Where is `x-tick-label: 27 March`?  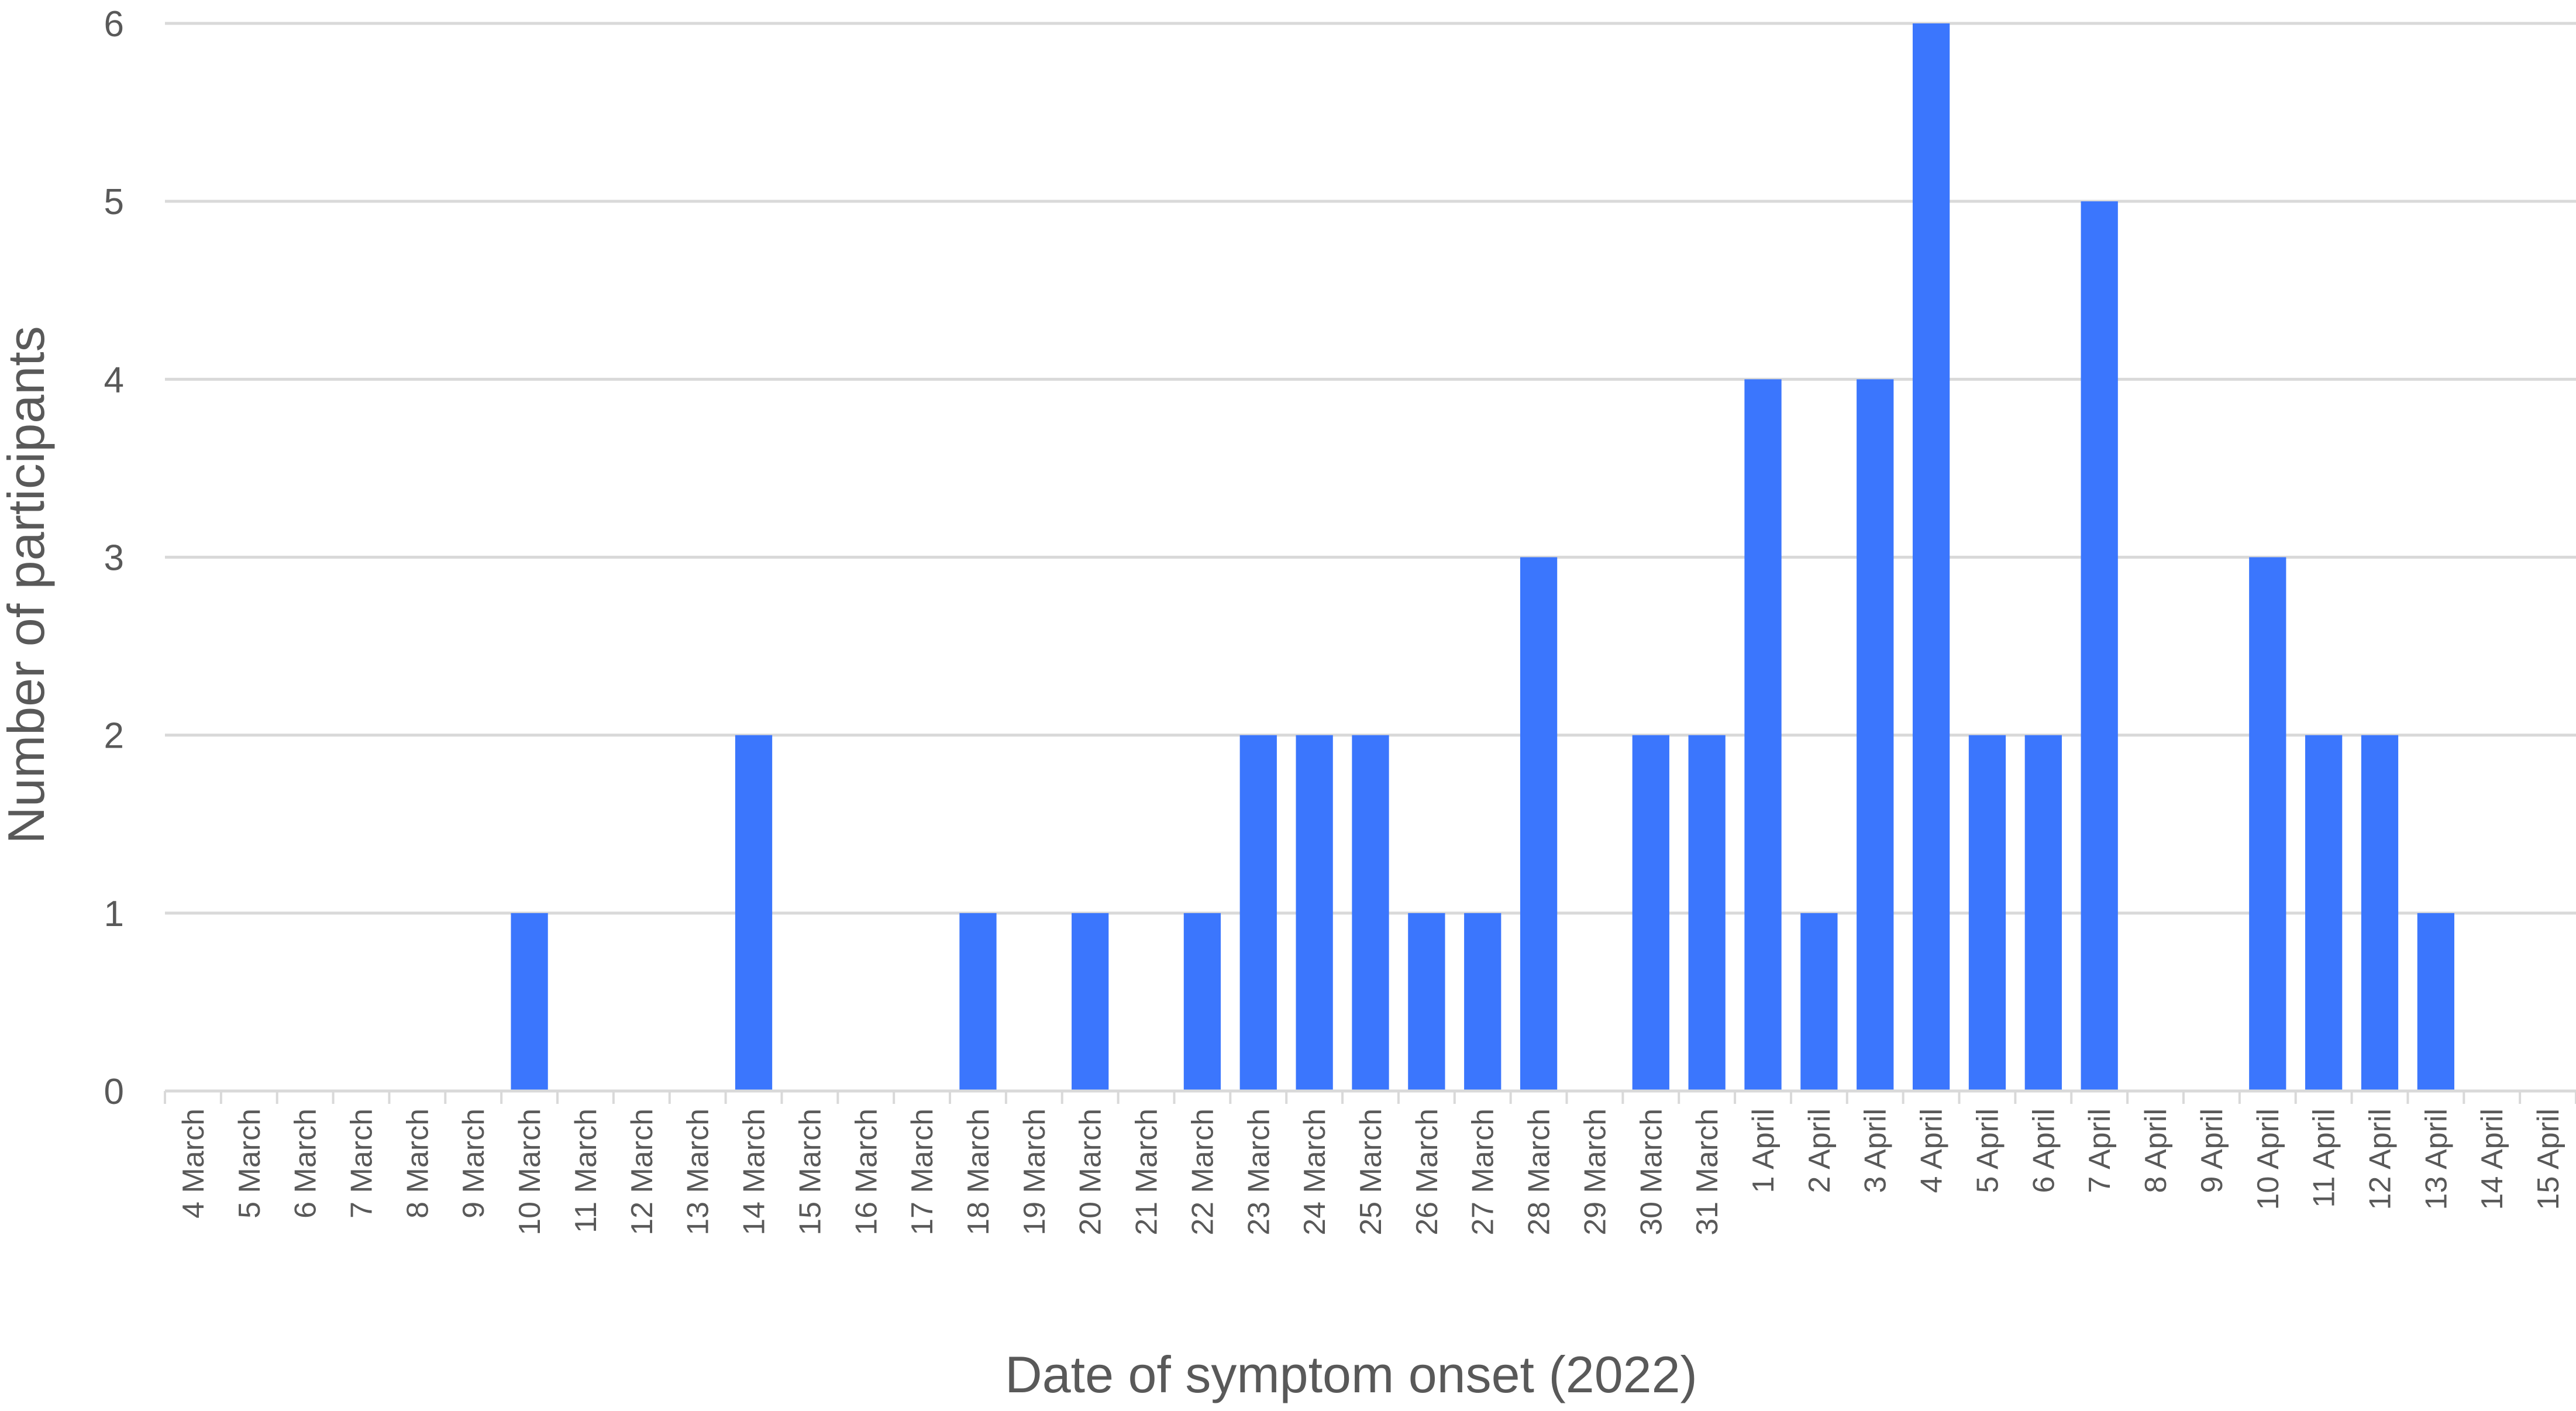 x-tick-label: 27 March is located at coordinates (1483, 1173).